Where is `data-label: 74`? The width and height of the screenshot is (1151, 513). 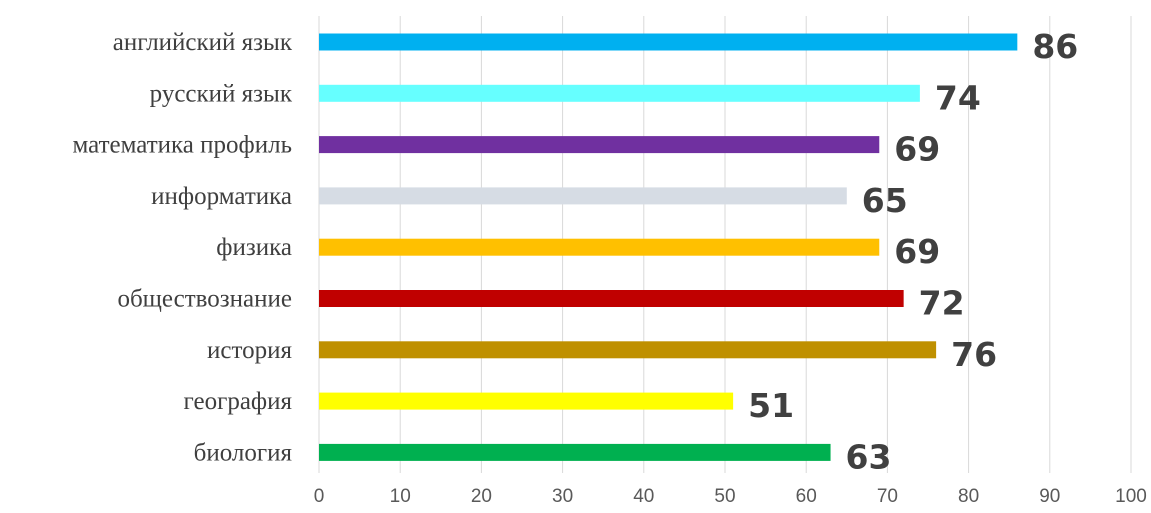 data-label: 74 is located at coordinates (958, 97).